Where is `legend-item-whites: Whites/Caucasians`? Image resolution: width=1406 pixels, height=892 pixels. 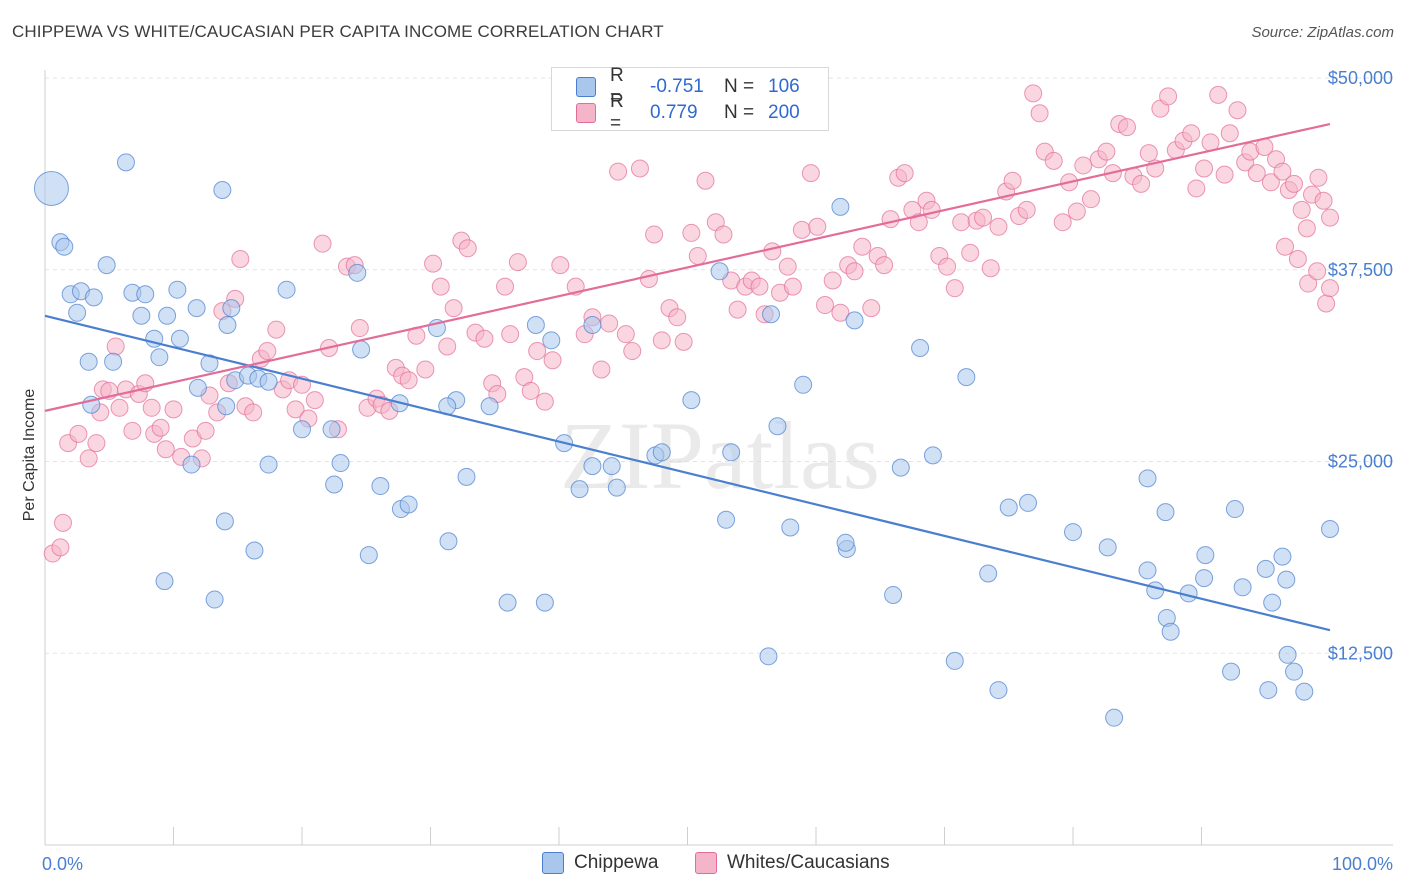
legend-item-whites: Whites/Caucasians is located at coordinates (792, 863).